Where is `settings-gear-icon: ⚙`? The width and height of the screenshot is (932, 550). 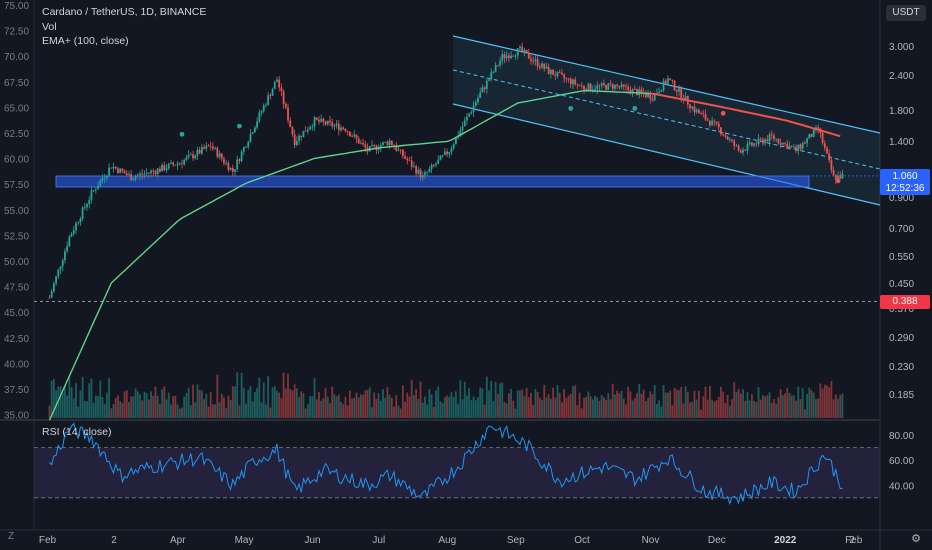 settings-gear-icon: ⚙ is located at coordinates (916, 539).